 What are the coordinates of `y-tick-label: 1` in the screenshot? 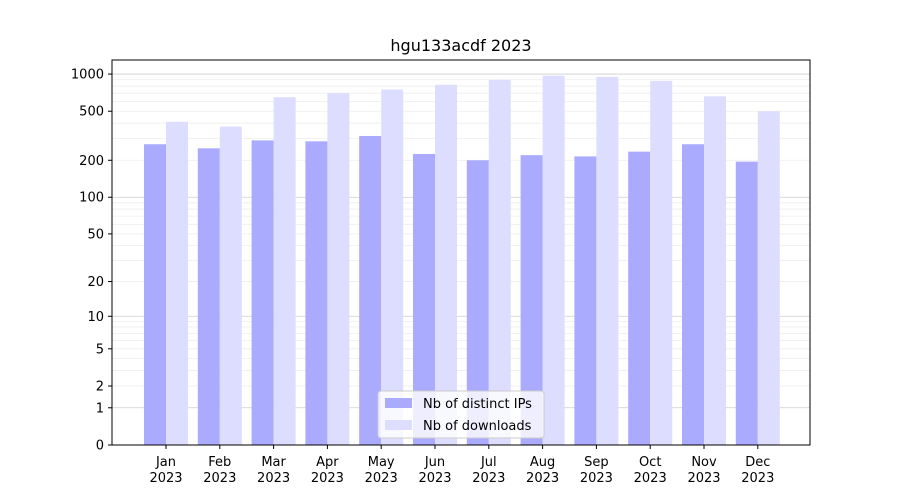 It's located at (100, 408).